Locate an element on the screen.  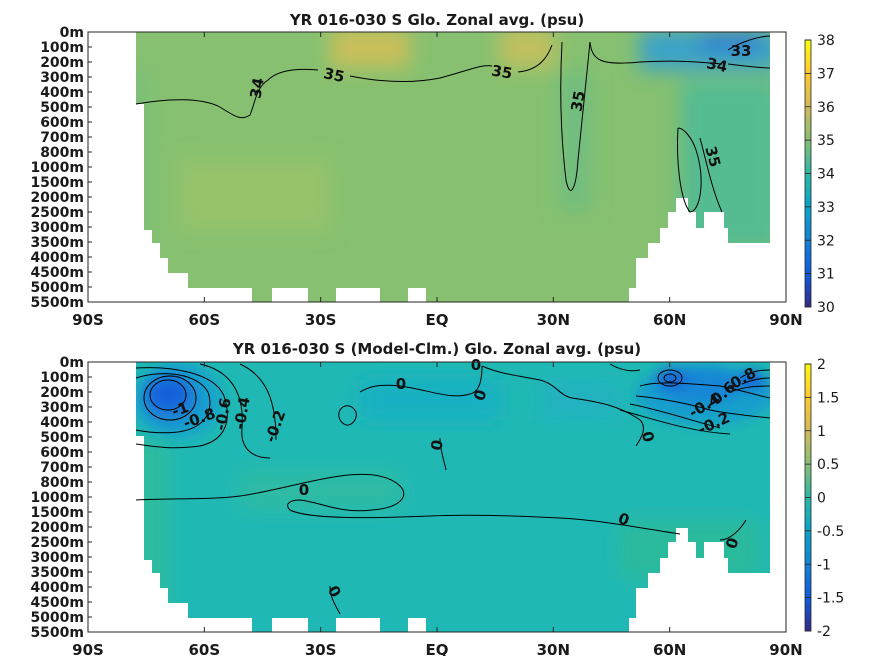
panel-top-colorbar-ticks: 30 31 32 33 34 35 36 37 38 is located at coordinates (820, 174).